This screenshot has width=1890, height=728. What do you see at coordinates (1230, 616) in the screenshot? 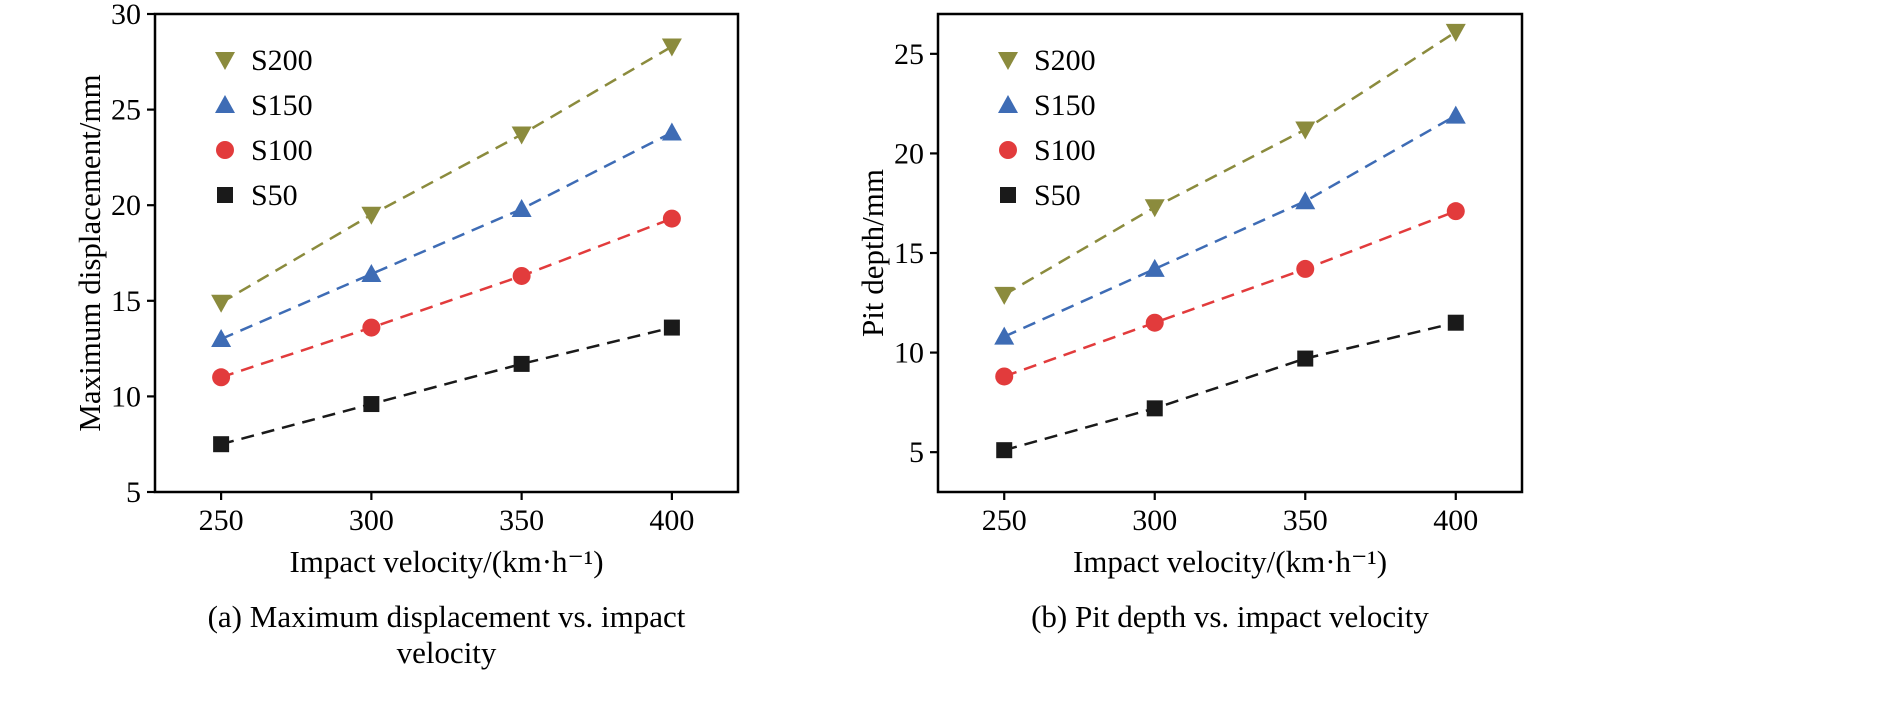
I see `chart-b-caption: (b) Pit depth vs. impact velocity` at bounding box center [1230, 616].